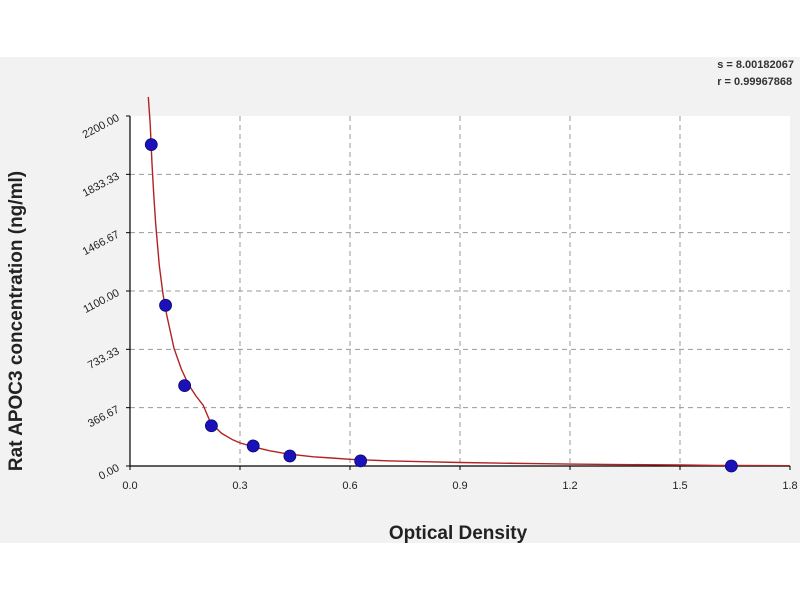  Describe the element at coordinates (789, 486) in the screenshot. I see `x-tick-label: 1.8` at that location.